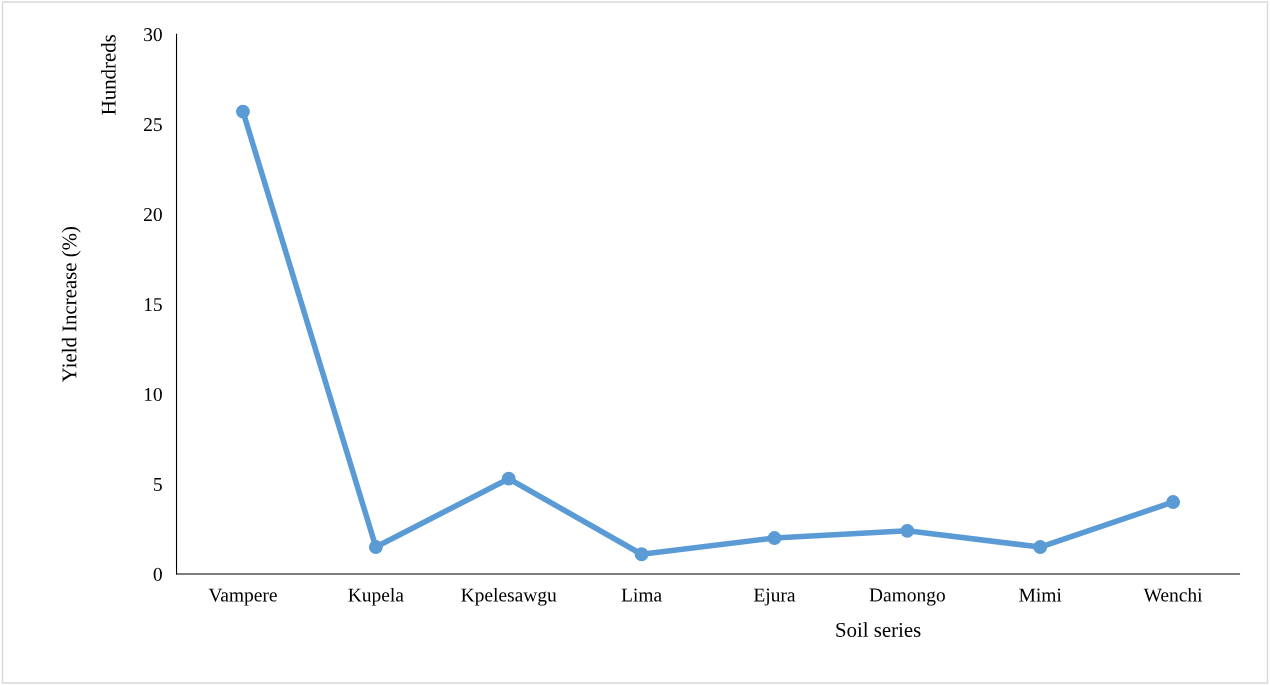  Describe the element at coordinates (158, 484) in the screenshot. I see `y-tick-label: 5` at that location.